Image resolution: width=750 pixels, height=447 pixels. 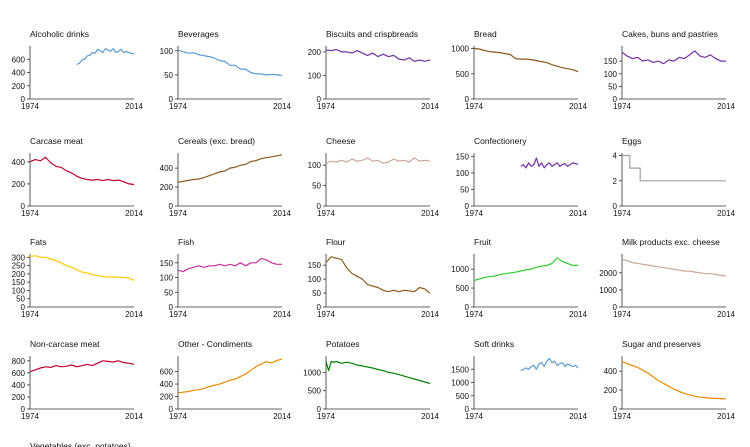 What do you see at coordinates (615, 156) in the screenshot?
I see `y-tick-label: 4` at bounding box center [615, 156].